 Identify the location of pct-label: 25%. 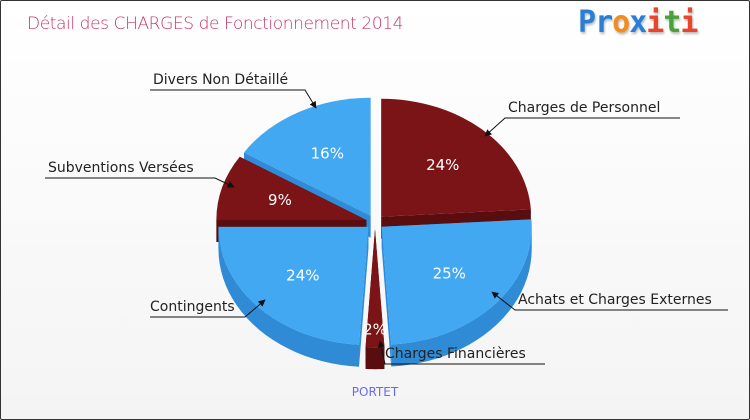
(449, 274).